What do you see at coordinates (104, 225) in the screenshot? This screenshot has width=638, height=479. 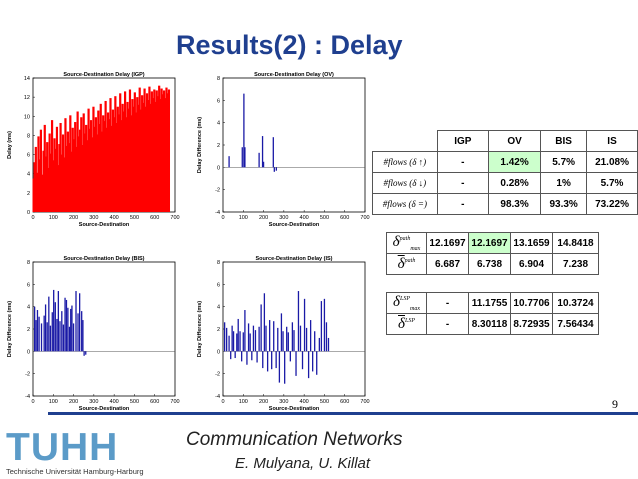 I see `x-axis-label: Source-Destination` at bounding box center [104, 225].